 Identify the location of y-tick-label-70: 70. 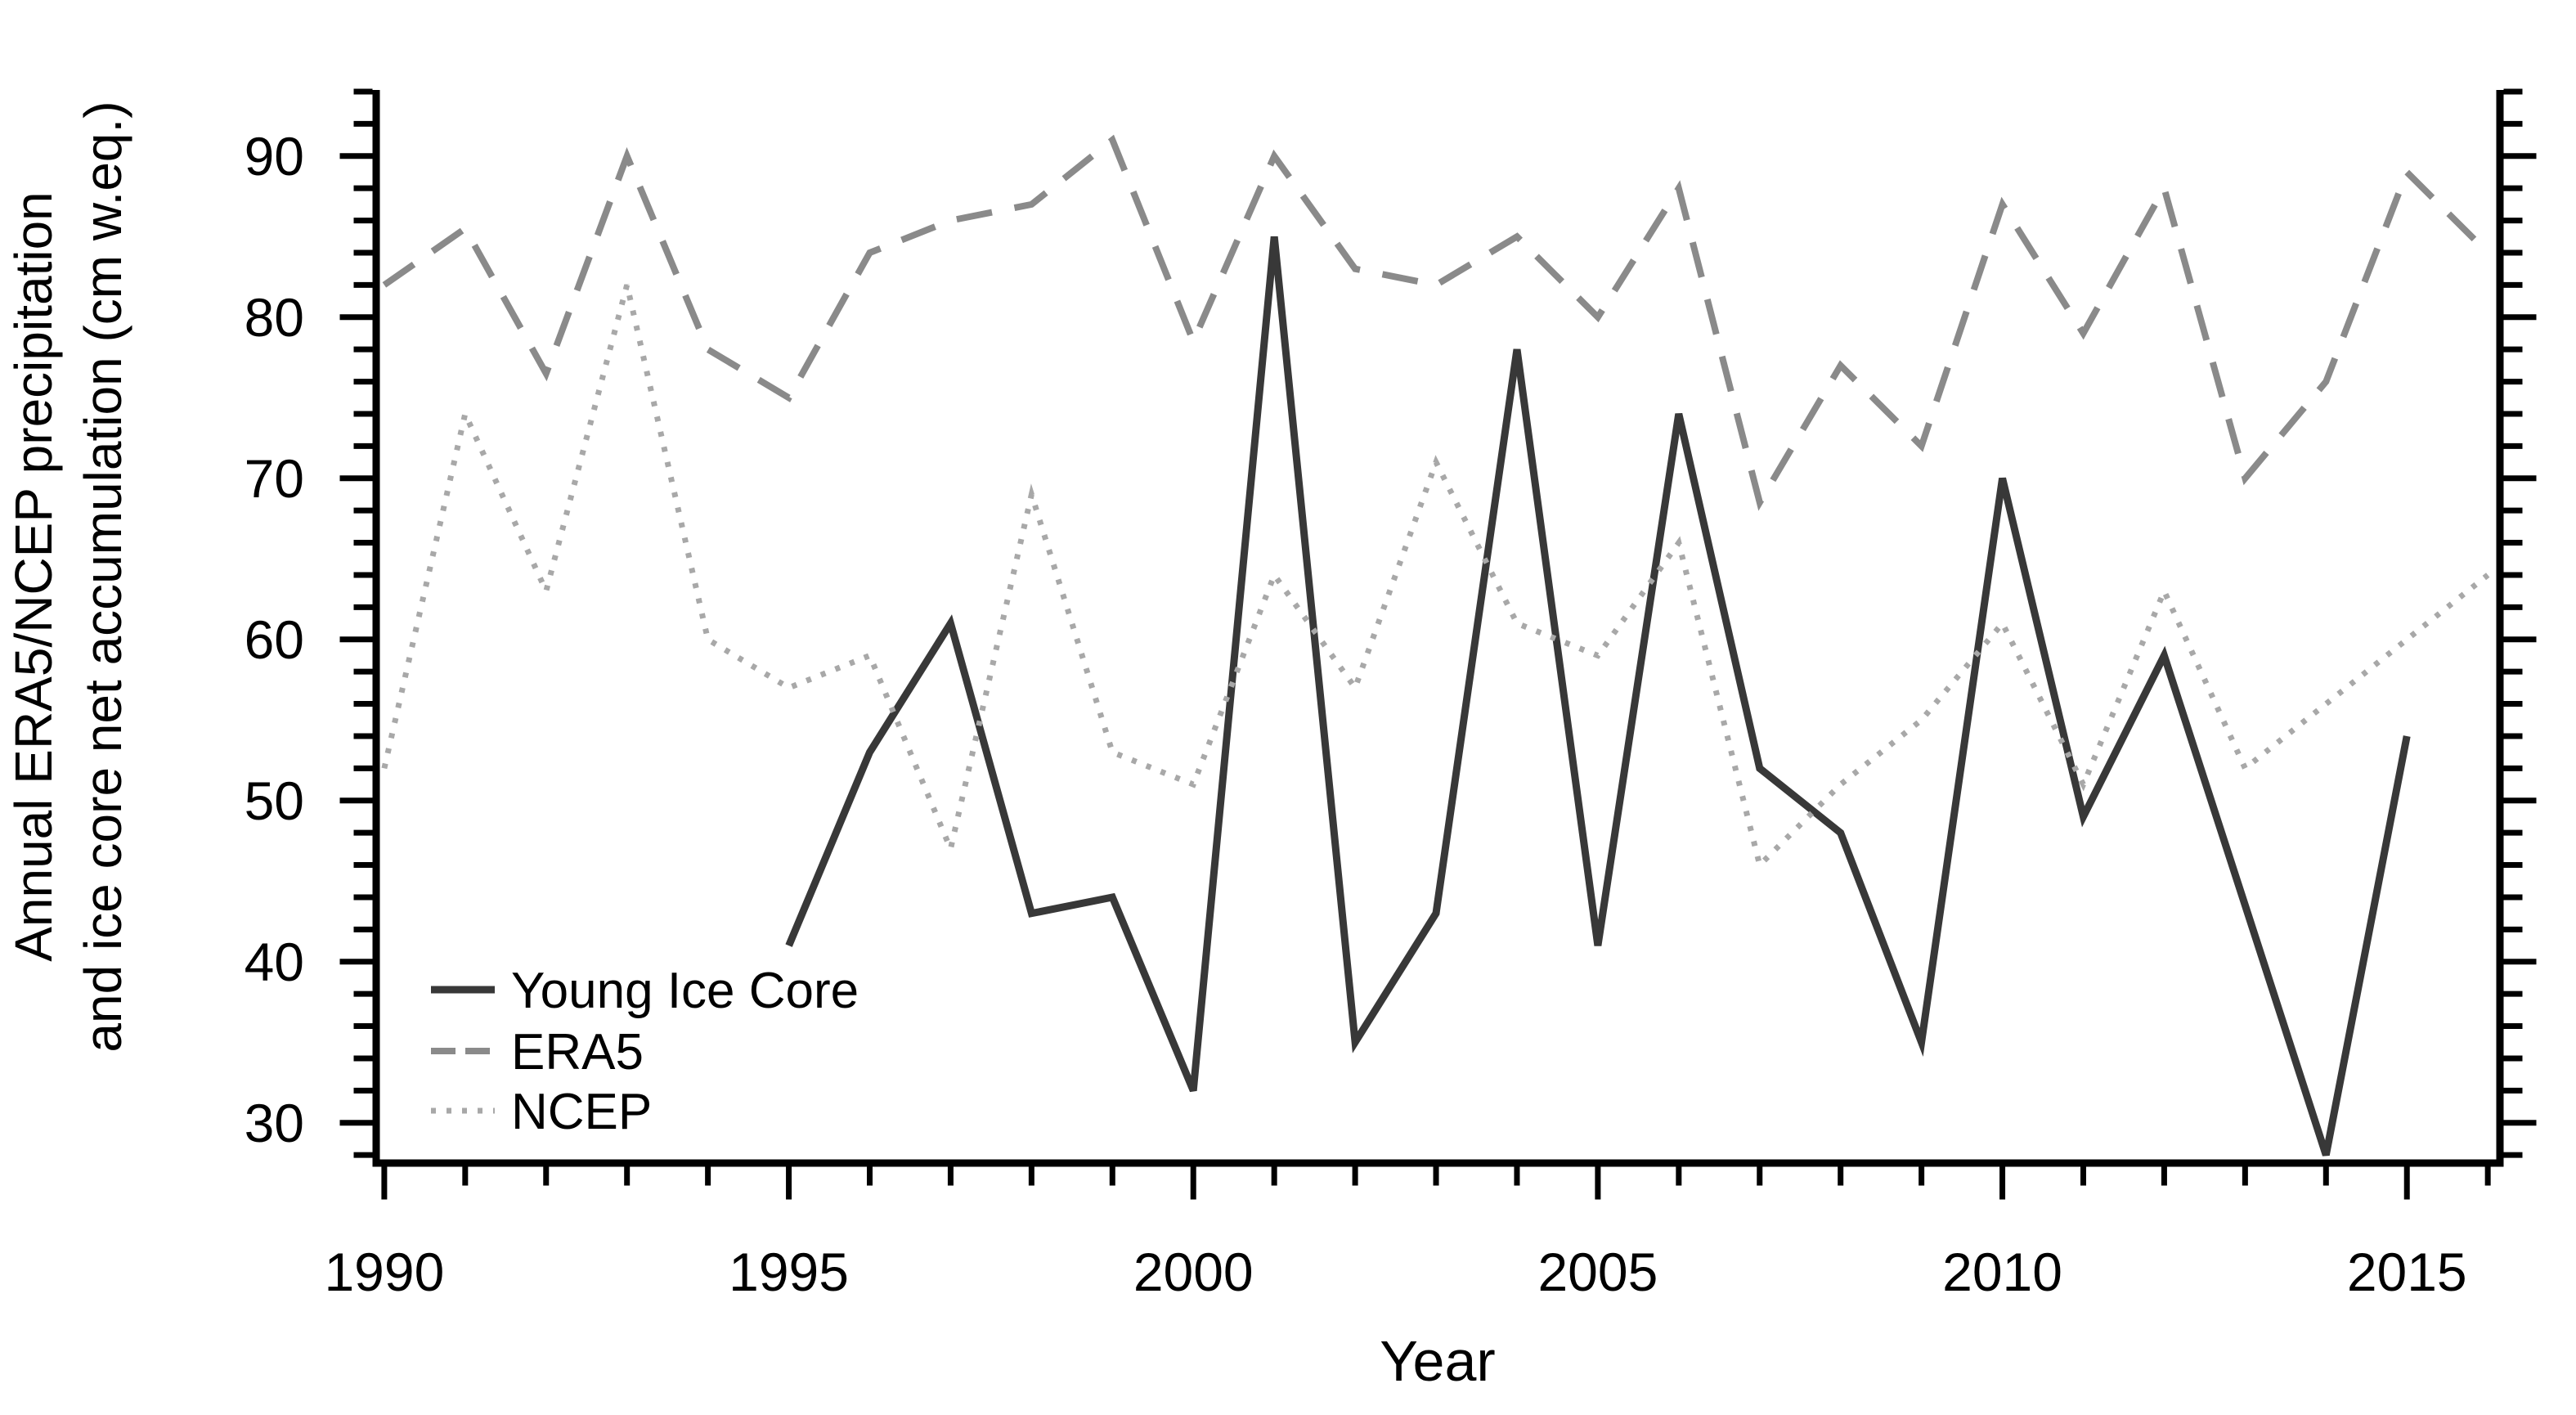
(274, 478).